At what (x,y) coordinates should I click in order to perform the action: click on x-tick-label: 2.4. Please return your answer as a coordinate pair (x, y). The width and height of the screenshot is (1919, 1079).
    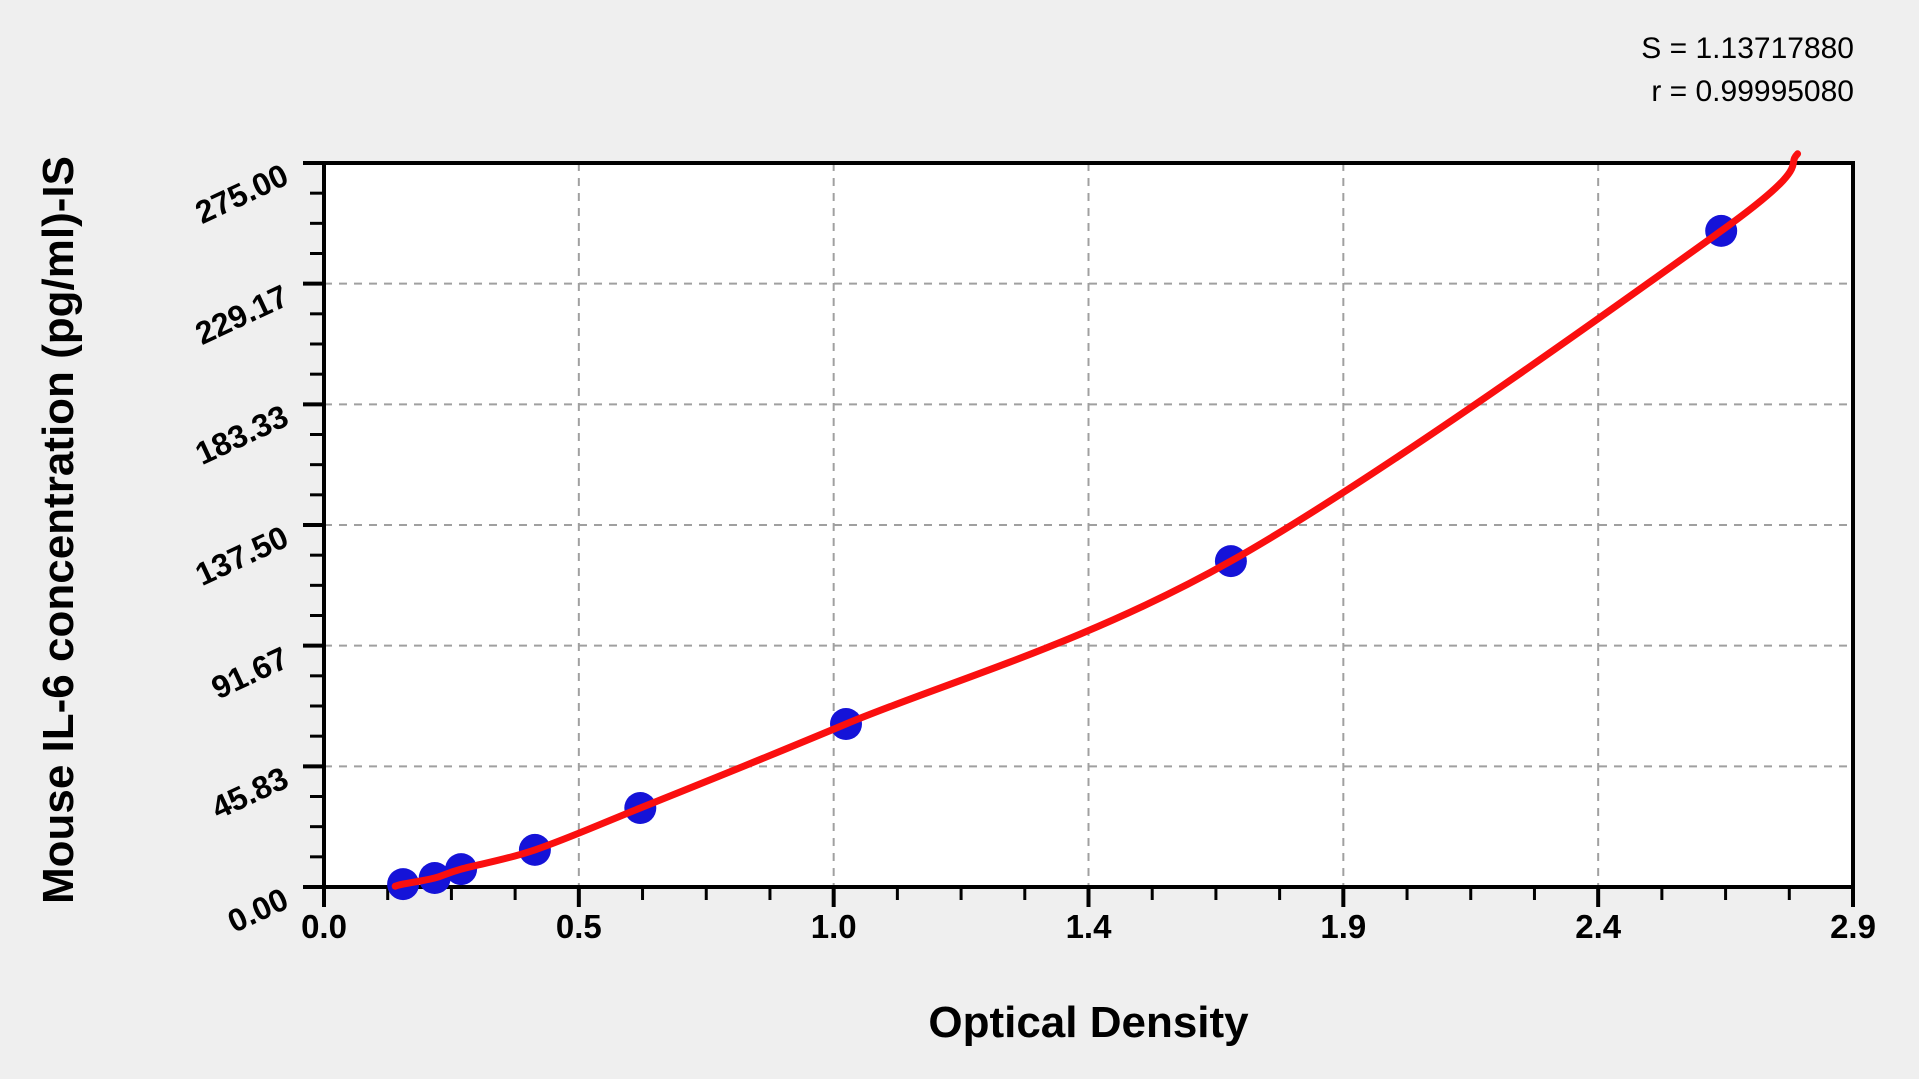
    Looking at the image, I should click on (1598, 926).